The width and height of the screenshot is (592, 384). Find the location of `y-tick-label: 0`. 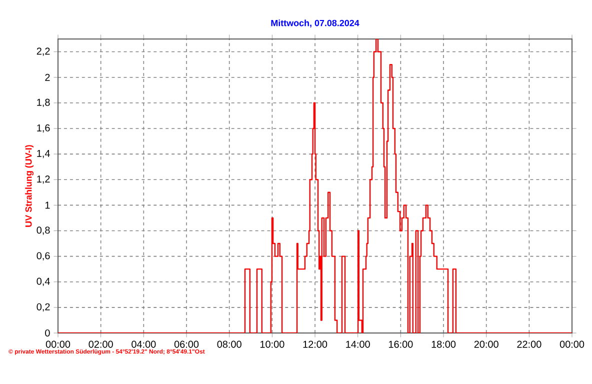

y-tick-label: 0 is located at coordinates (47, 333).